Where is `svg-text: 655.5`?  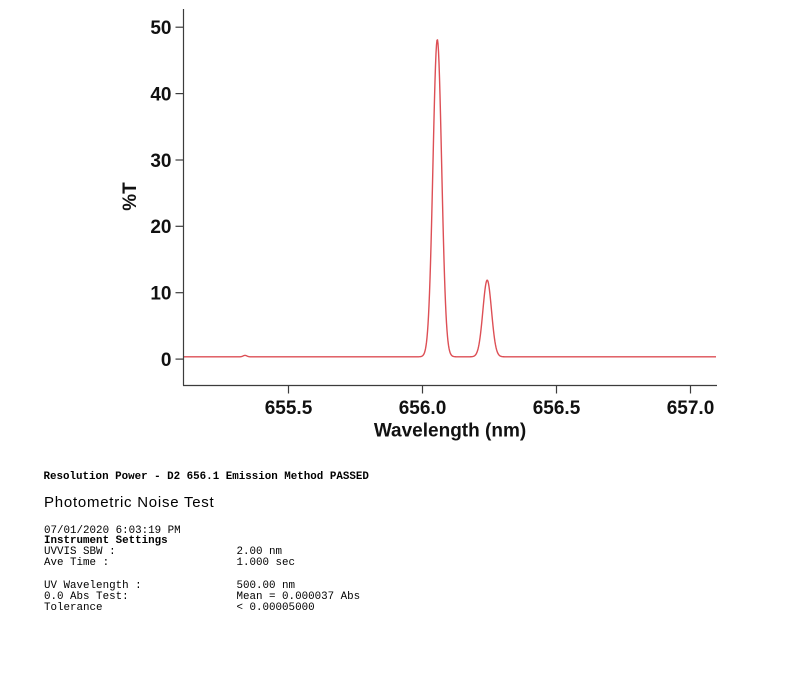 svg-text: 655.5 is located at coordinates (289, 408).